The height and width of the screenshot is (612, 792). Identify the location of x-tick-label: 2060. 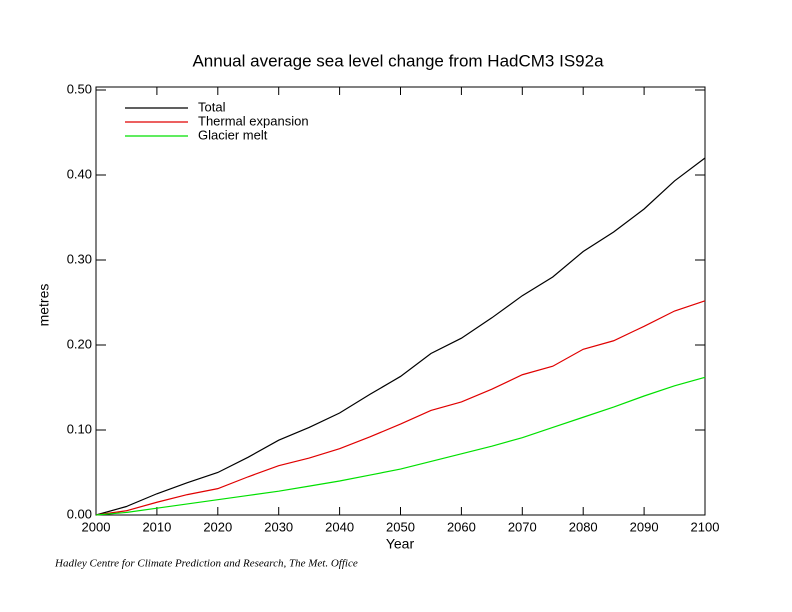
(461, 526).